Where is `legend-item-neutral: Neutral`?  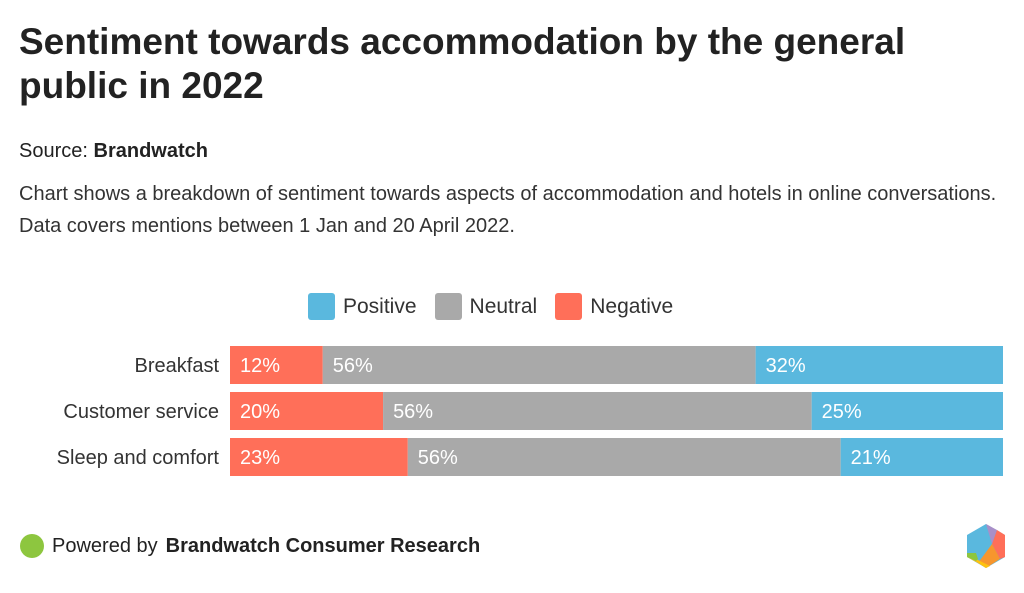
legend-item-neutral: Neutral is located at coordinates (486, 306).